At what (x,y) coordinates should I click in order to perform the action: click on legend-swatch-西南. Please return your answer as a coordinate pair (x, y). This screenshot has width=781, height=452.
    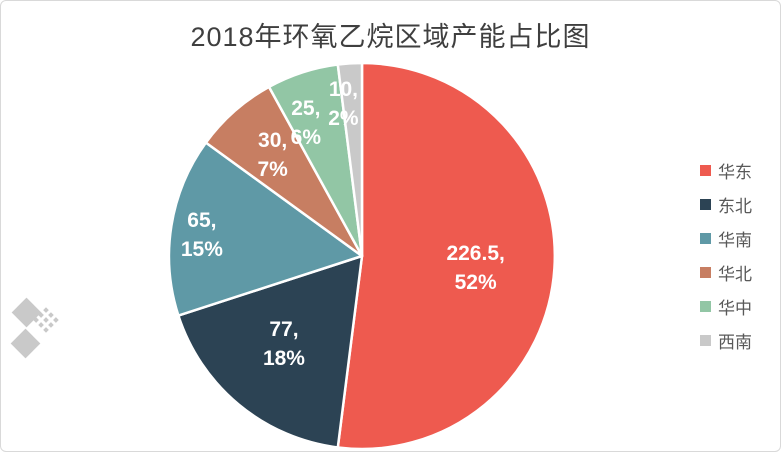
    Looking at the image, I should click on (705, 340).